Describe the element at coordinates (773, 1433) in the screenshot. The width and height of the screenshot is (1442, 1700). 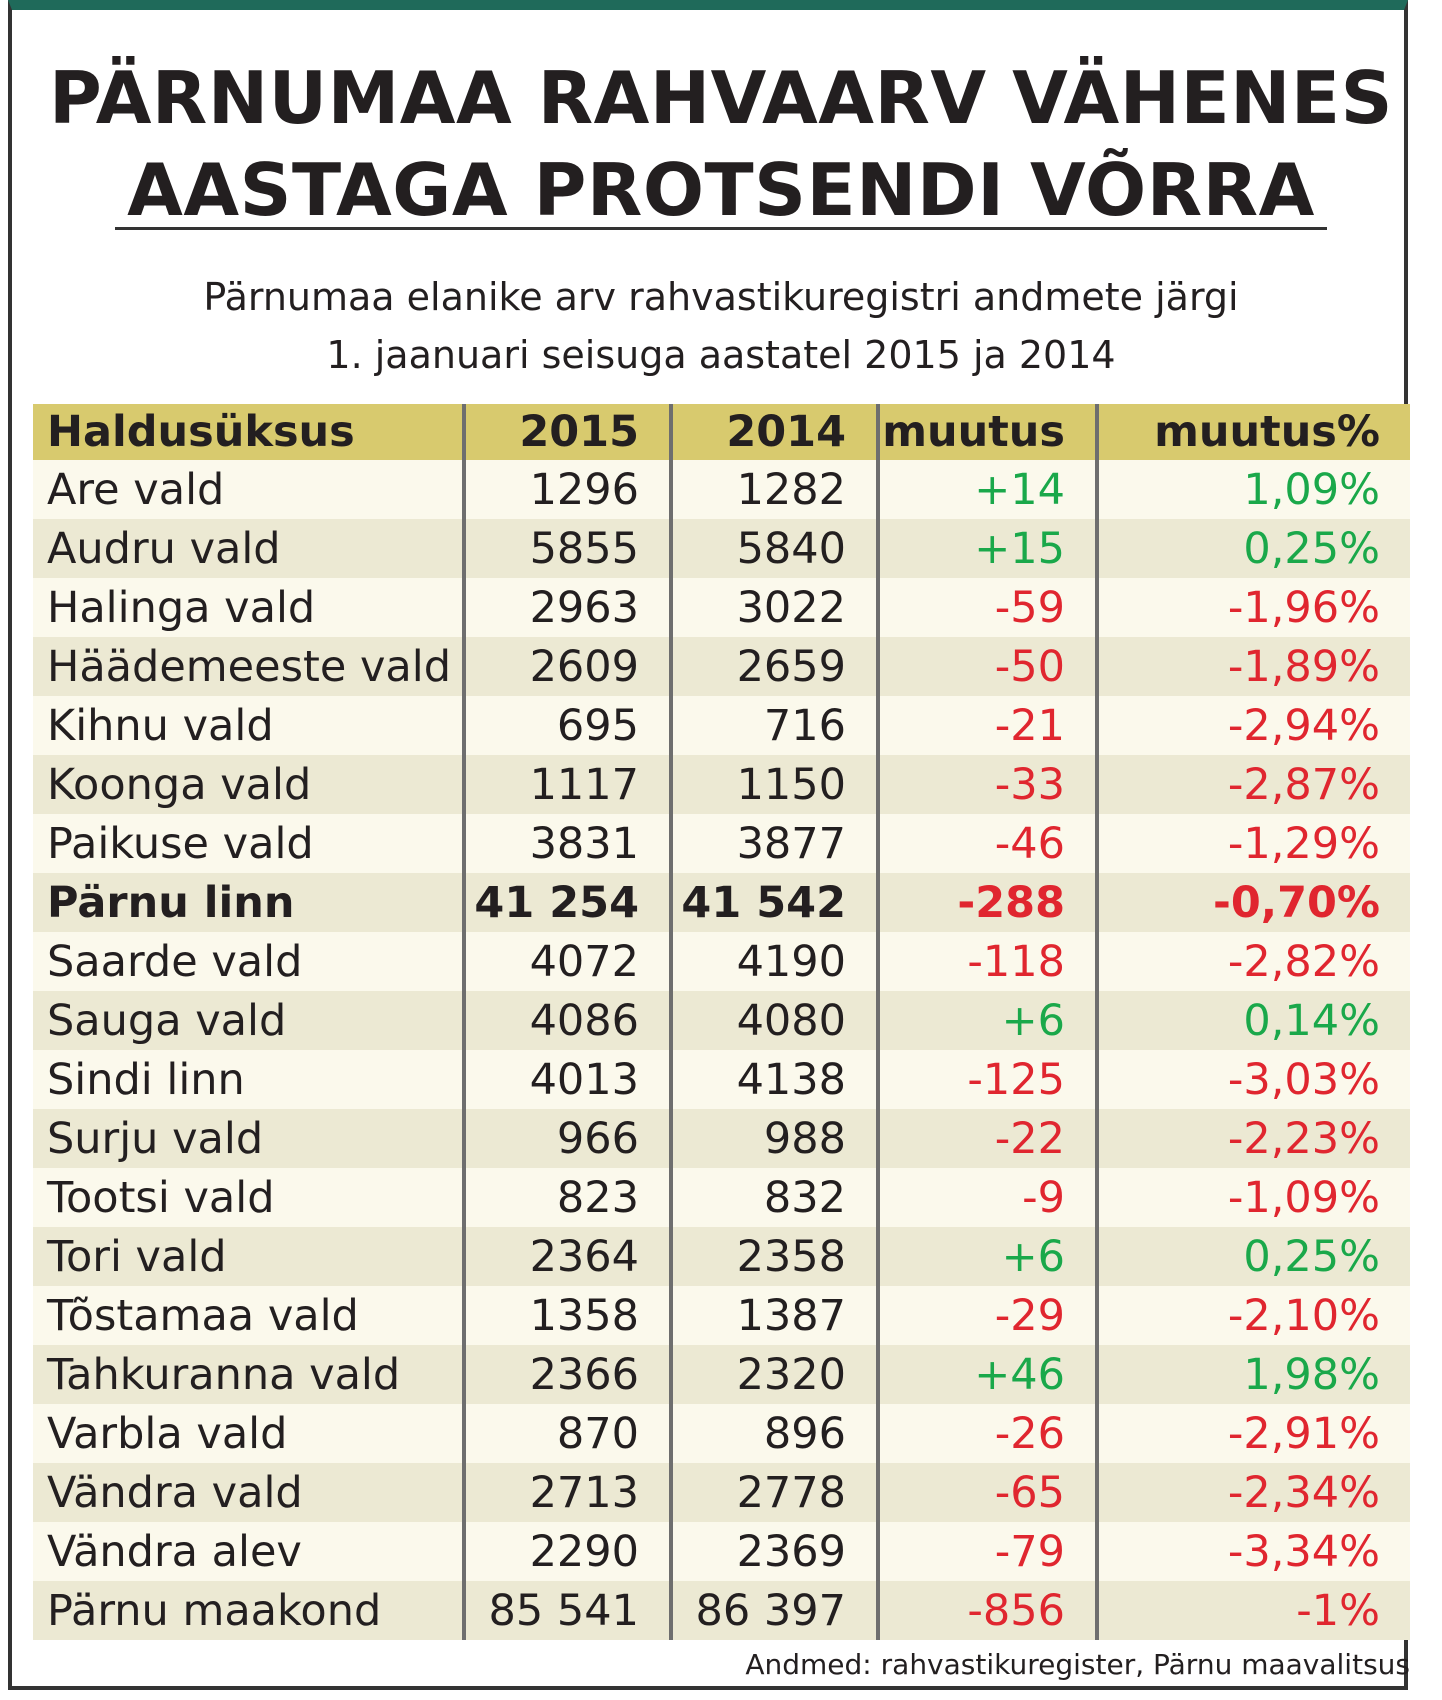
I see `cell-value-2014: 896` at that location.